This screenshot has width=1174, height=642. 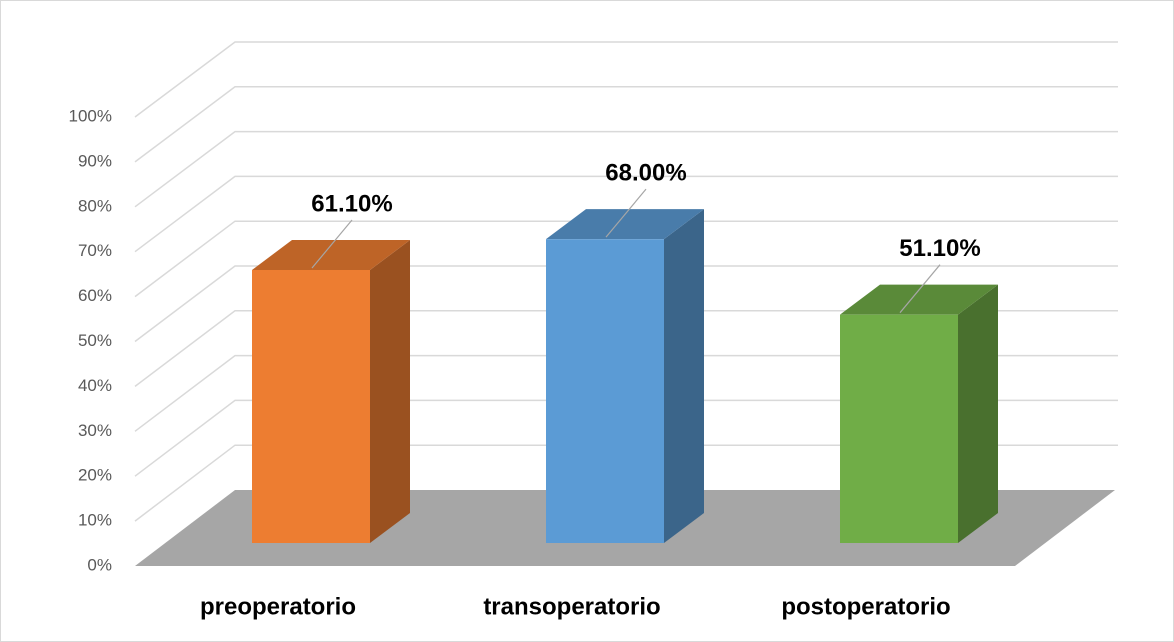 I want to click on value-label: 68.00%, so click(x=645, y=173).